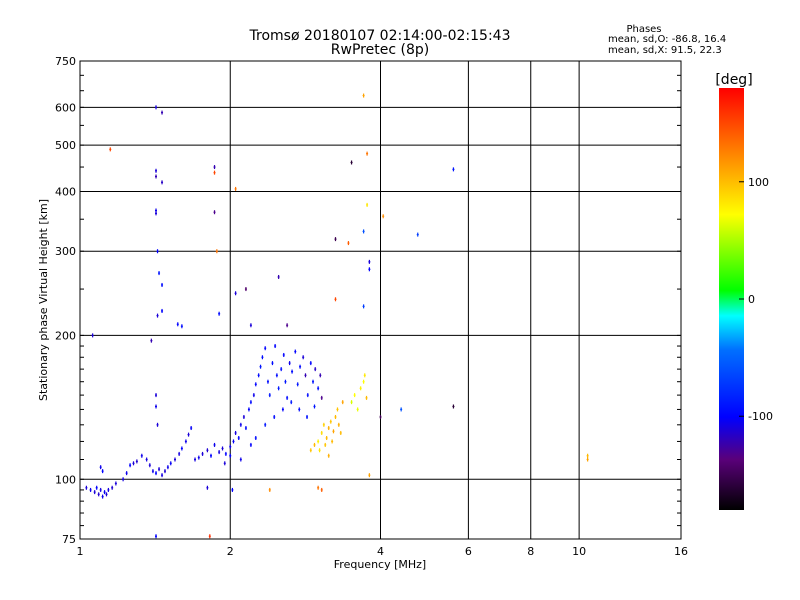 This screenshot has height=600, width=800. What do you see at coordinates (230, 551) in the screenshot?
I see `x-tick-label: 2` at bounding box center [230, 551].